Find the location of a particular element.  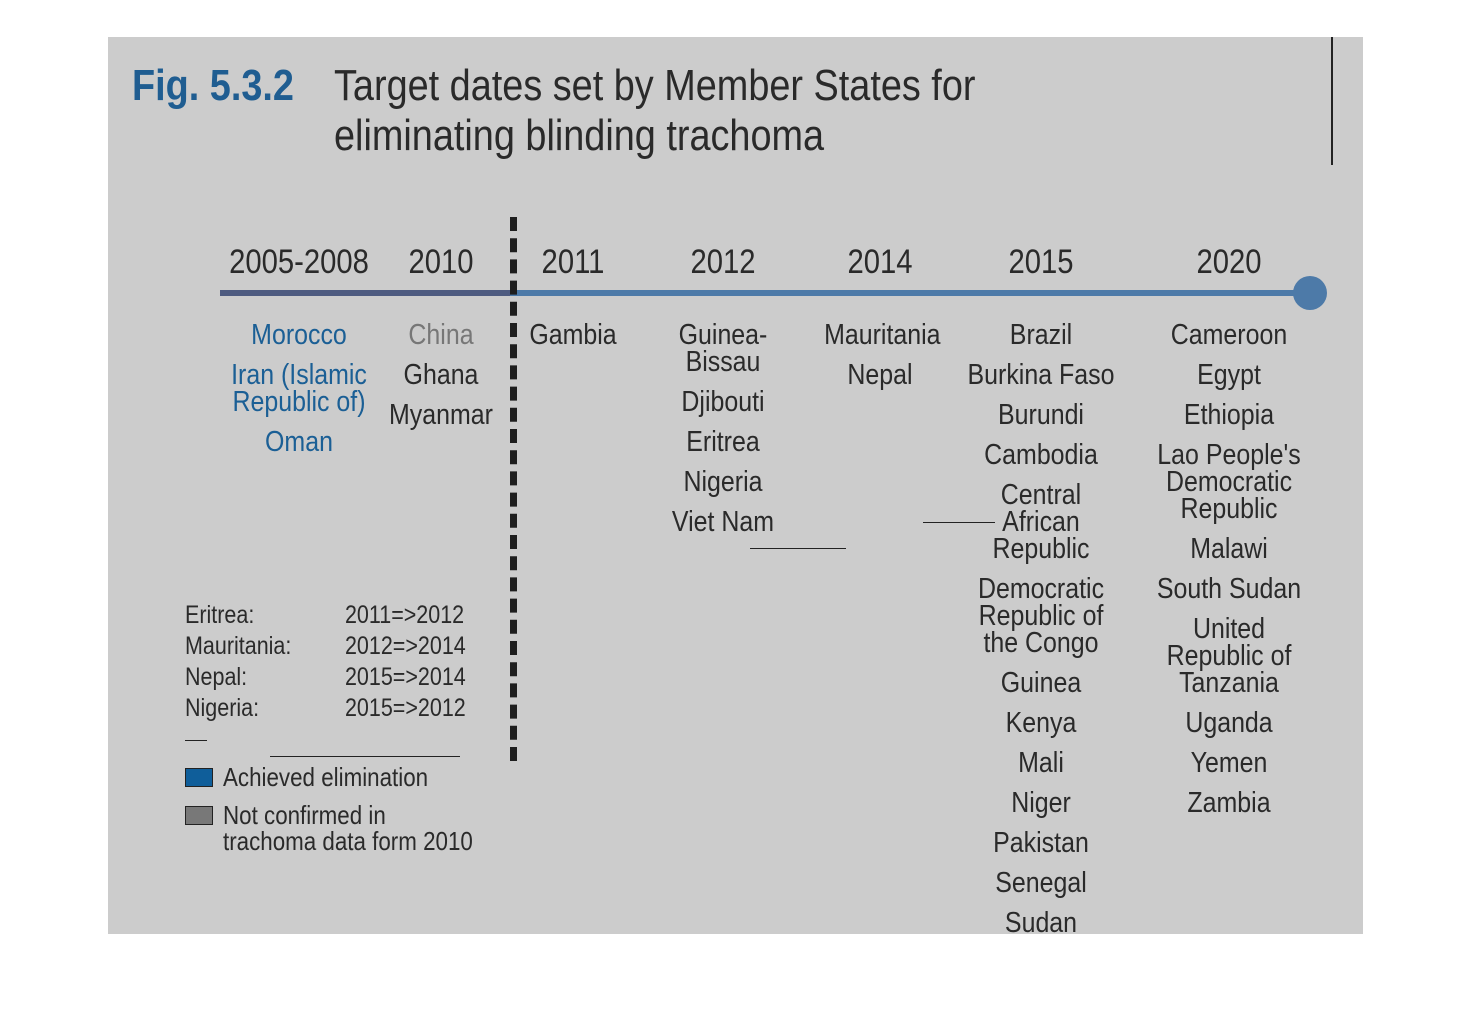

country-label: Zambia is located at coordinates (1229, 803).